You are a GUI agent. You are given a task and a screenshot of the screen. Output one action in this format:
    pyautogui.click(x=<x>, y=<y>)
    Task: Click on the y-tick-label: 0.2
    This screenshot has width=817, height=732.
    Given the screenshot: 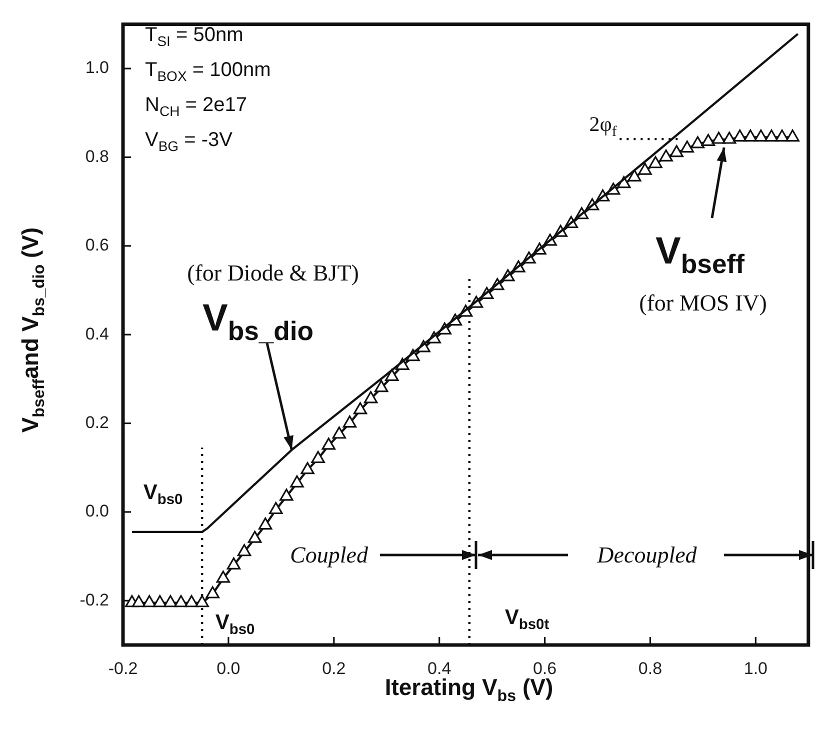 What is the action you would take?
    pyautogui.click(x=97, y=422)
    